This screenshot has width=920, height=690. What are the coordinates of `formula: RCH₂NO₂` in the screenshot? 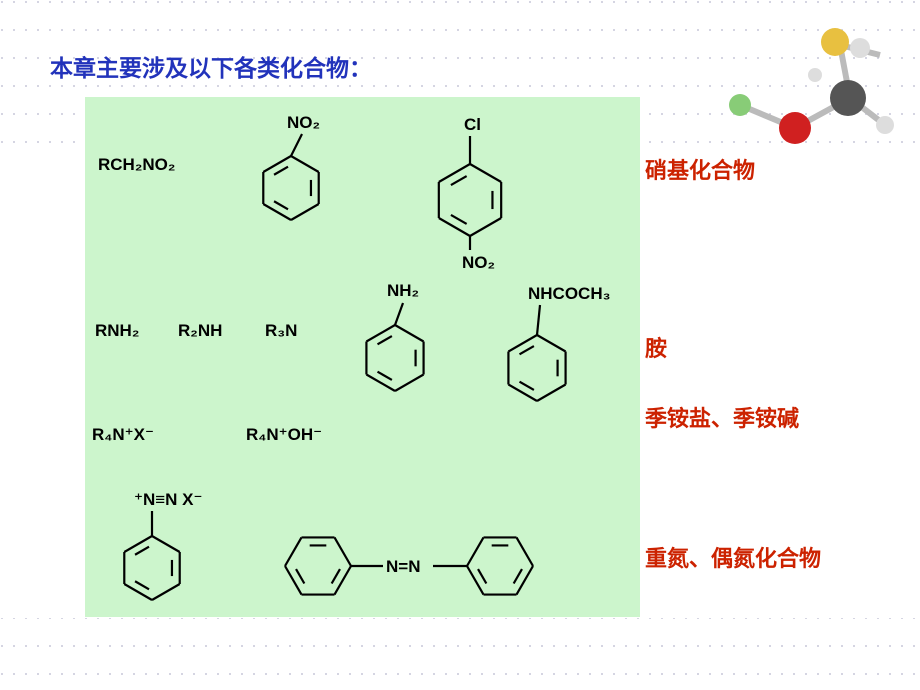 It's located at (136, 164).